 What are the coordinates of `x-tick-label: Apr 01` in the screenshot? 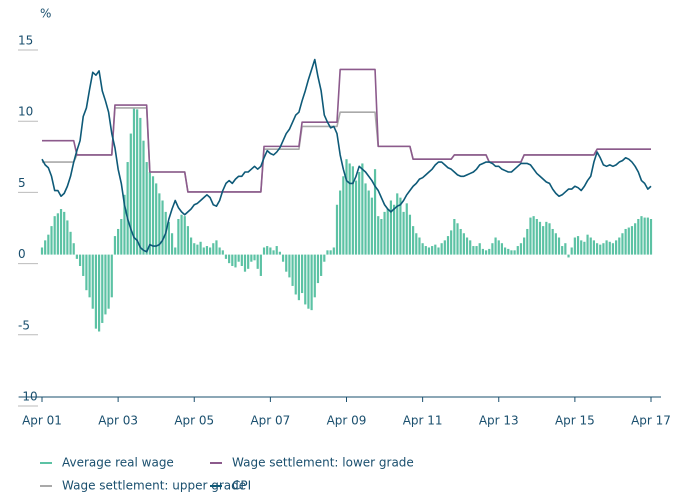 It's located at (42, 421).